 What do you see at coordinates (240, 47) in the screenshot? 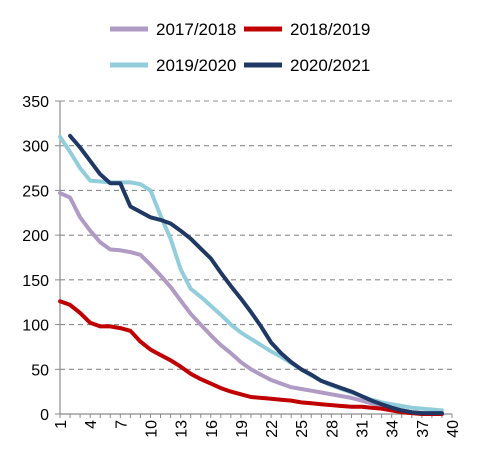
I see `legend: 2017/2018 2018/2019 2019/2020 2020/2021` at bounding box center [240, 47].